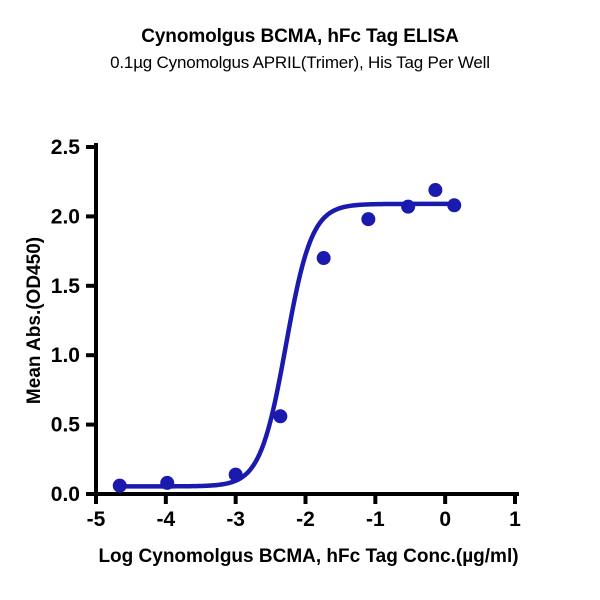 The height and width of the screenshot is (600, 600). What do you see at coordinates (65, 355) in the screenshot?
I see `y-tick-label: 1.0` at bounding box center [65, 355].